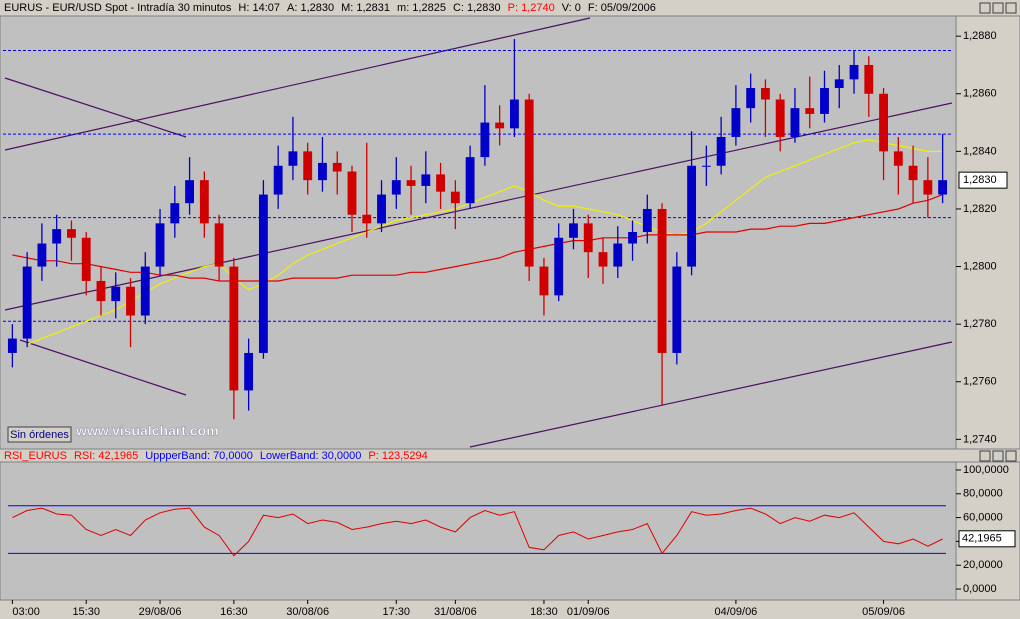  What do you see at coordinates (397, 456) in the screenshot?
I see `header-field: P: 123,5294` at bounding box center [397, 456].